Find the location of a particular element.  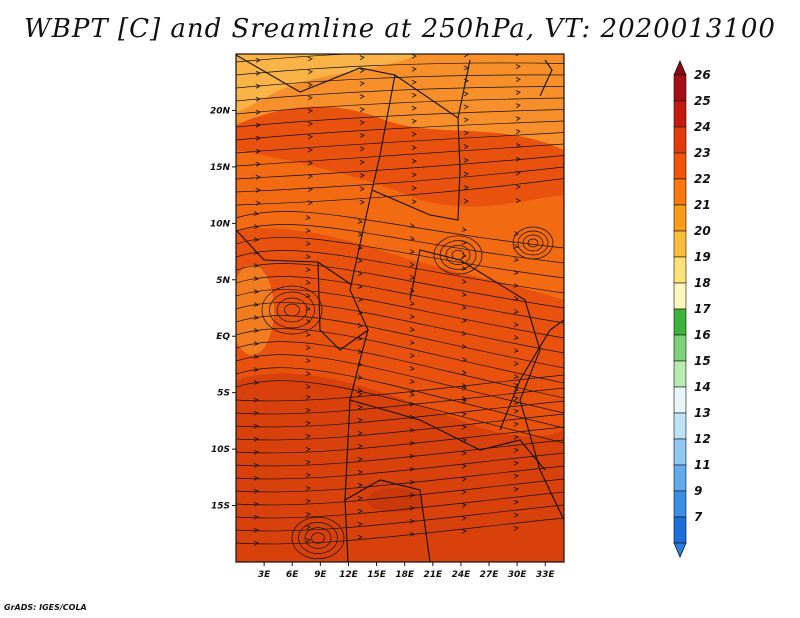

colorbar-up-icon is located at coordinates (680, 67).